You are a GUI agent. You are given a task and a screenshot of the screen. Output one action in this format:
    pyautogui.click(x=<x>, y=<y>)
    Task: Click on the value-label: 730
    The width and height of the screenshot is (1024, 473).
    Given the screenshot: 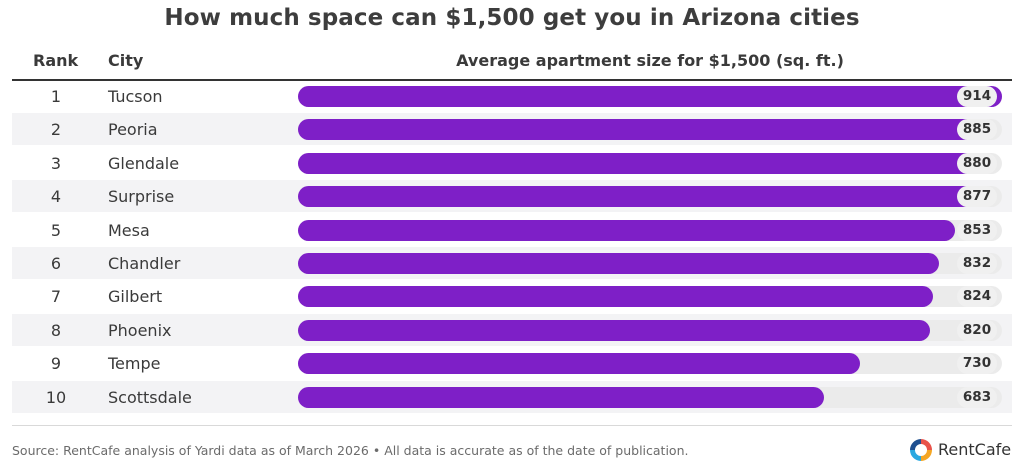 What is the action you would take?
    pyautogui.click(x=977, y=364)
    